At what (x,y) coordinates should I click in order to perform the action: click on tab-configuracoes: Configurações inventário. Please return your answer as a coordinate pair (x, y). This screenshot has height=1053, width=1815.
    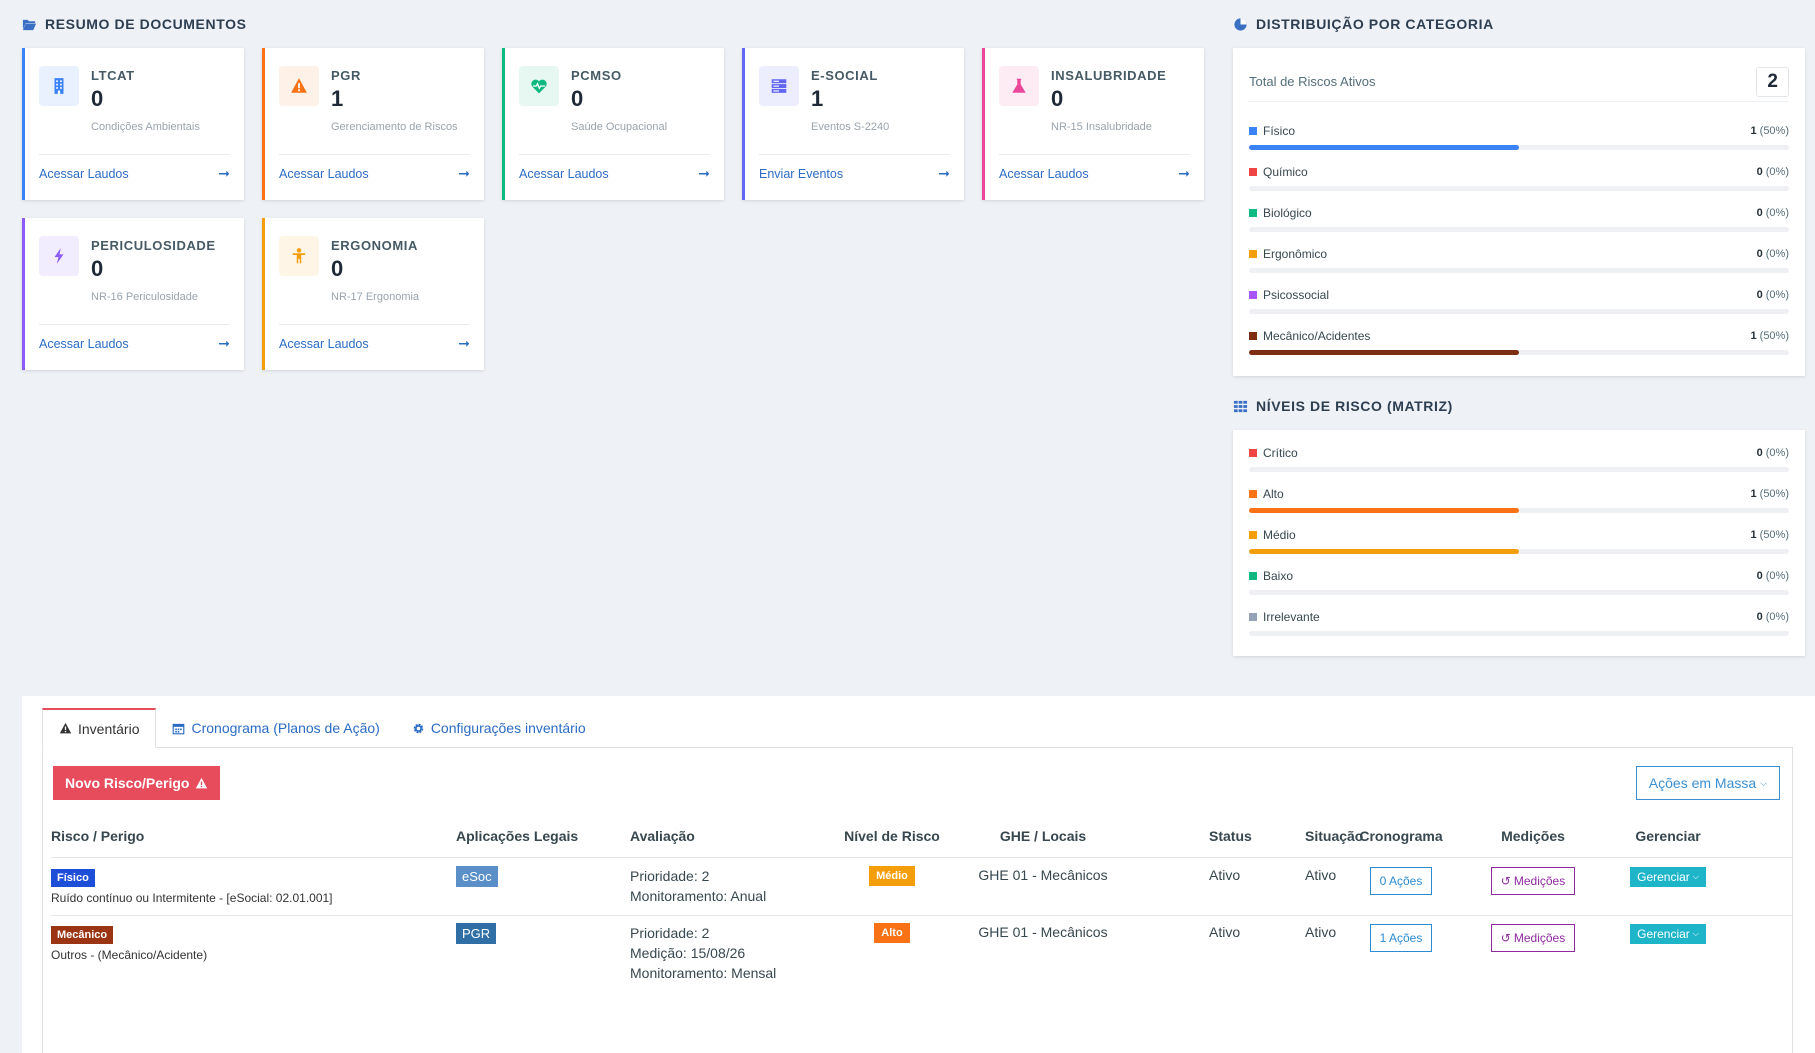
    Looking at the image, I should click on (499, 728).